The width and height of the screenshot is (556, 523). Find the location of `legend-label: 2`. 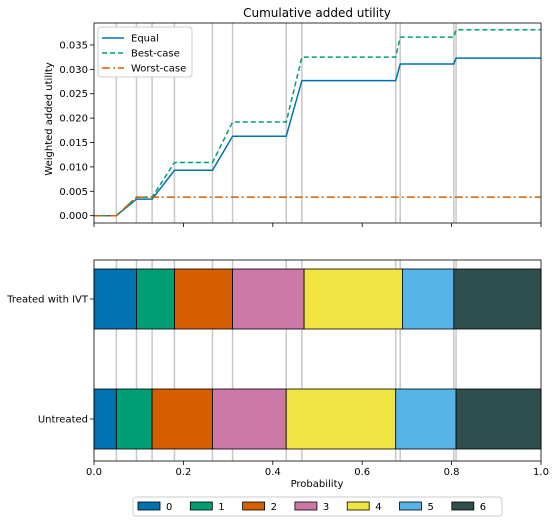

legend-label: 2 is located at coordinates (274, 507).